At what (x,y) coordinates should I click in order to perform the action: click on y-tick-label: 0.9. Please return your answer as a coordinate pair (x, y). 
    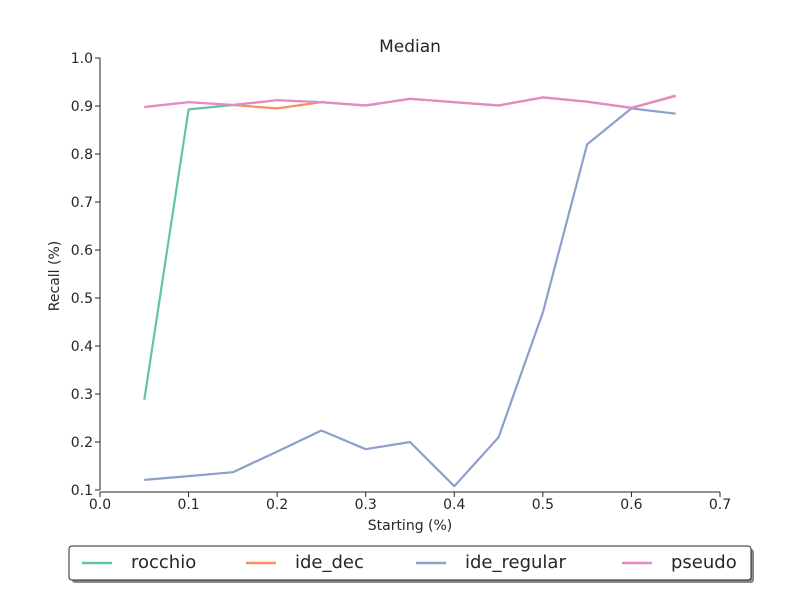
    Looking at the image, I should click on (82, 107).